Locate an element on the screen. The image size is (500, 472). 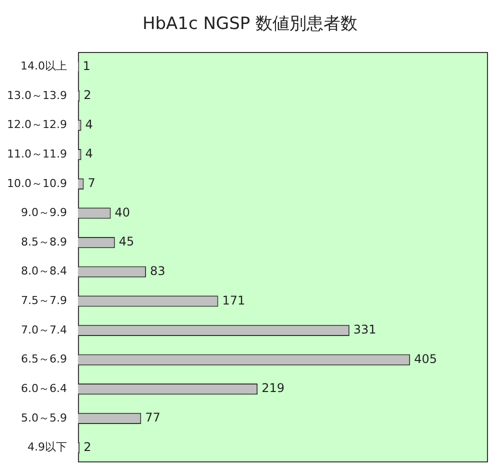
y-tick-label: 6.0～6.4 is located at coordinates (43, 388).